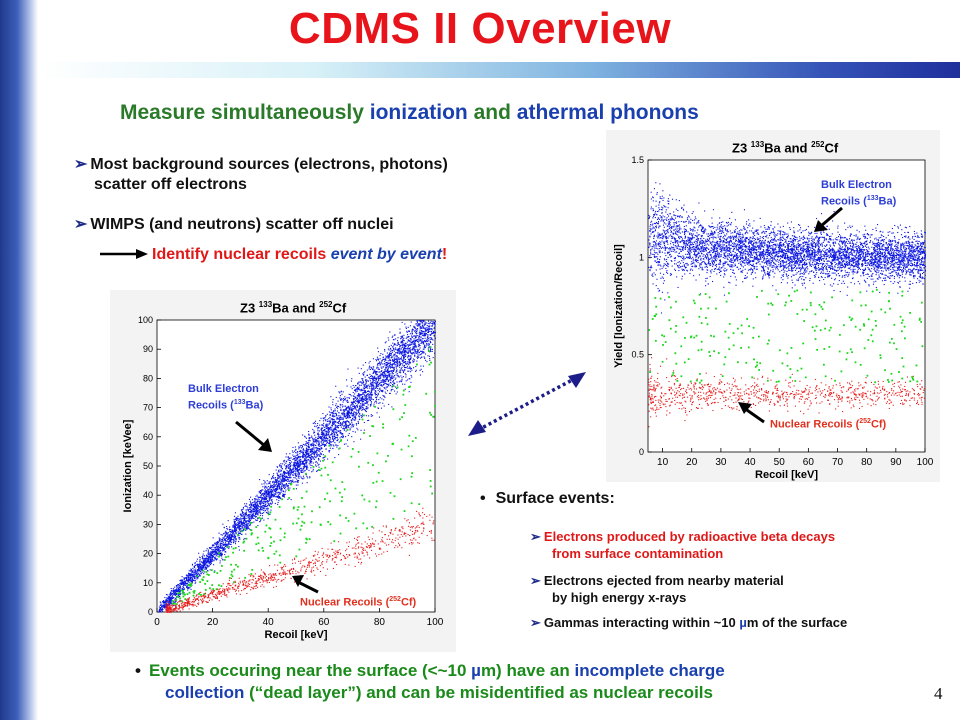  Describe the element at coordinates (607, 112) in the screenshot. I see `subtitle-part4: athermal phonons` at that location.